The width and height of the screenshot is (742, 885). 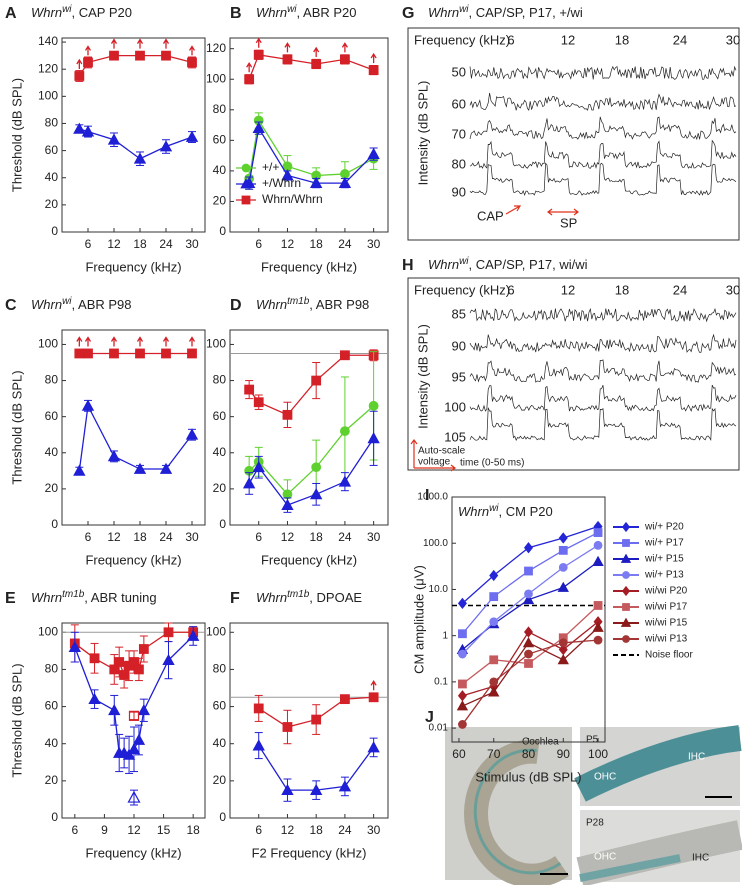 I want to click on title-superscript: tm1b, so click(x=73, y=594).